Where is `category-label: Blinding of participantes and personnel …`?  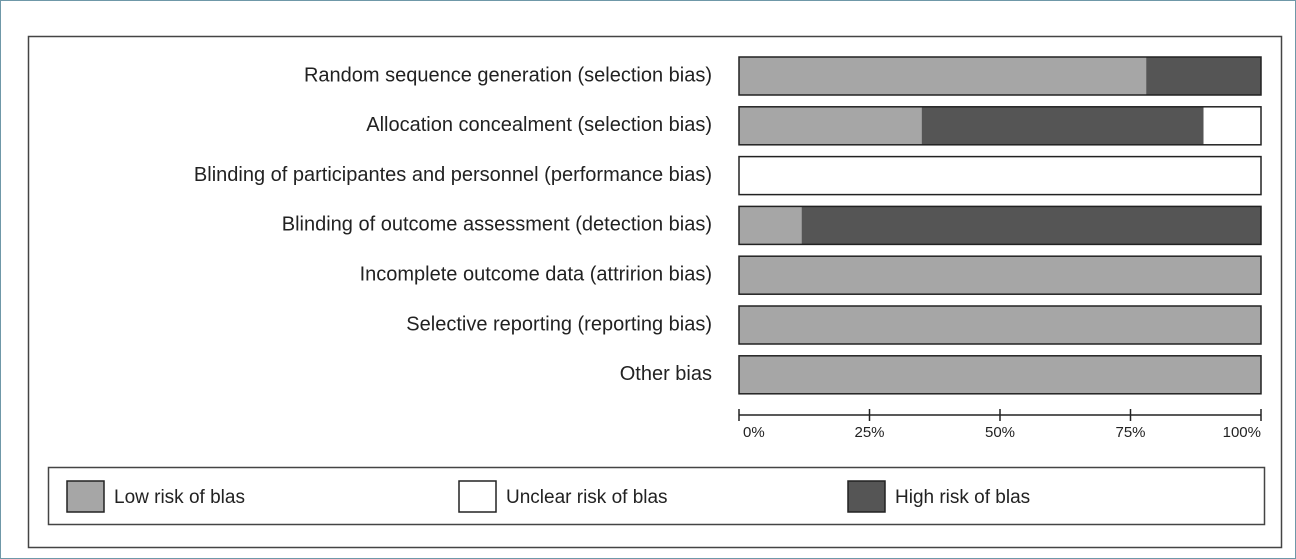
category-label: Blinding of participantes and personnel … is located at coordinates (453, 175).